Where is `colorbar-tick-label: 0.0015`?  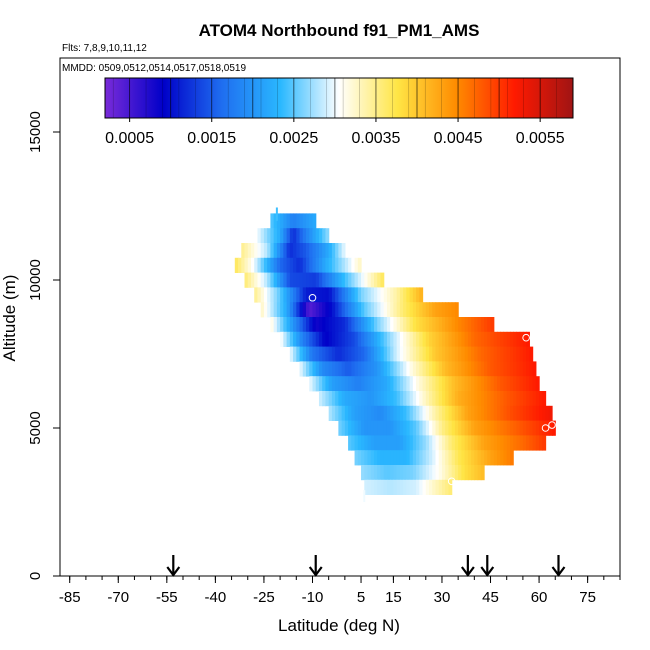
colorbar-tick-label: 0.0015 is located at coordinates (211, 138).